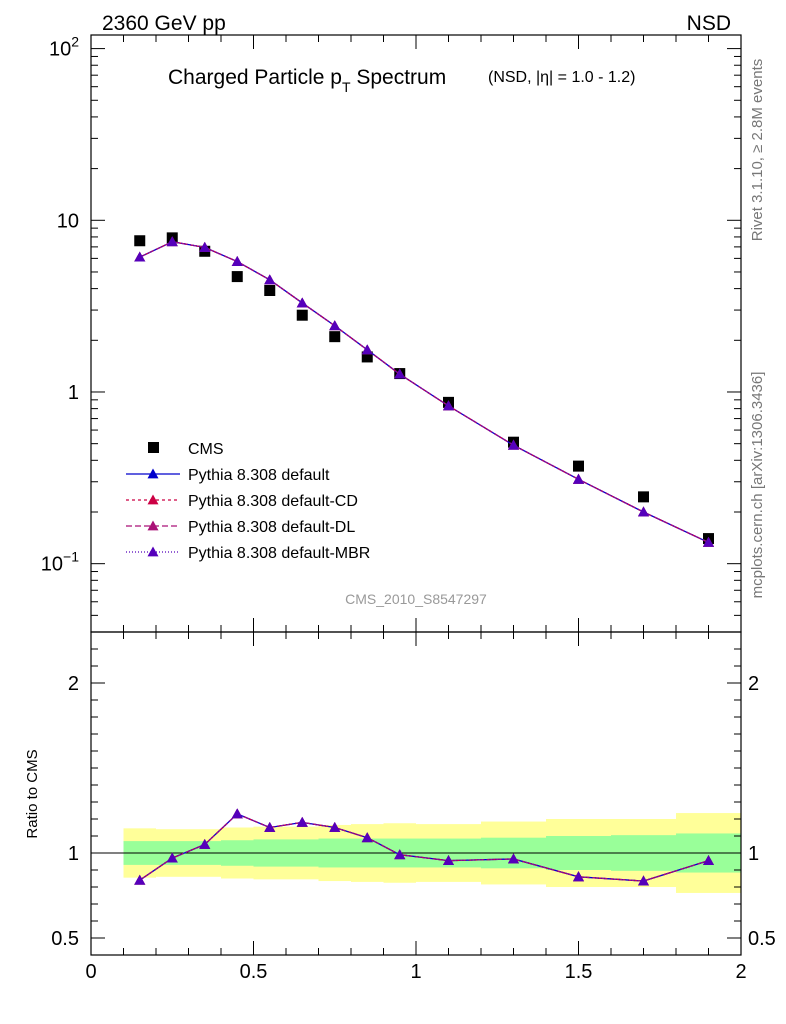  Describe the element at coordinates (64, 47) in the screenshot. I see `y-tick-label: 10²` at that location.